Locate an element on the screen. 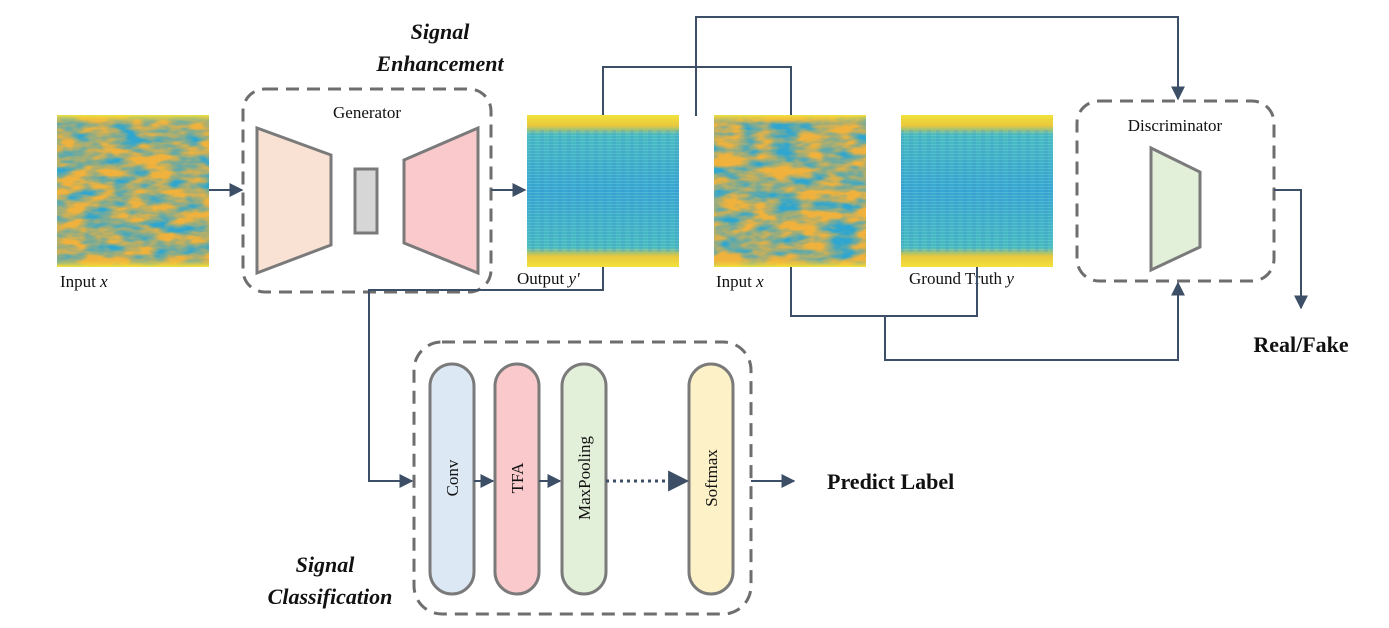 The image size is (1389, 628). classification-title-line2: Classification is located at coordinates (330, 596).